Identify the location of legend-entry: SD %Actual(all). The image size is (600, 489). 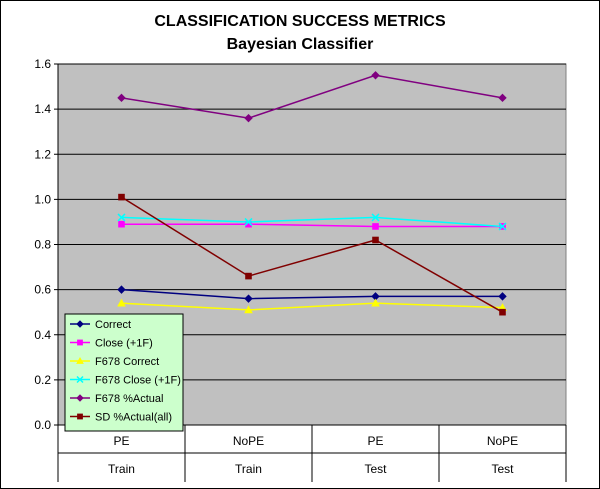
(121, 418).